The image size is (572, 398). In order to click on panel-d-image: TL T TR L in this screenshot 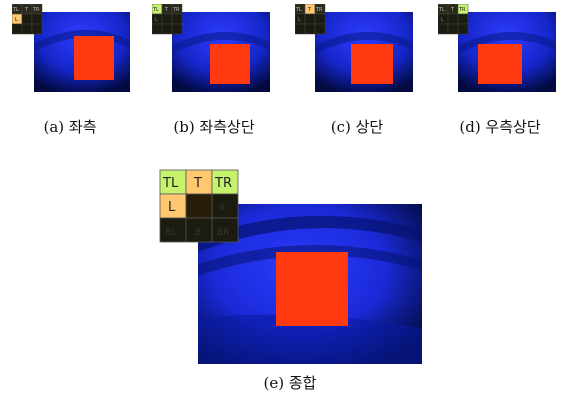, I will do `click(497, 48)`.